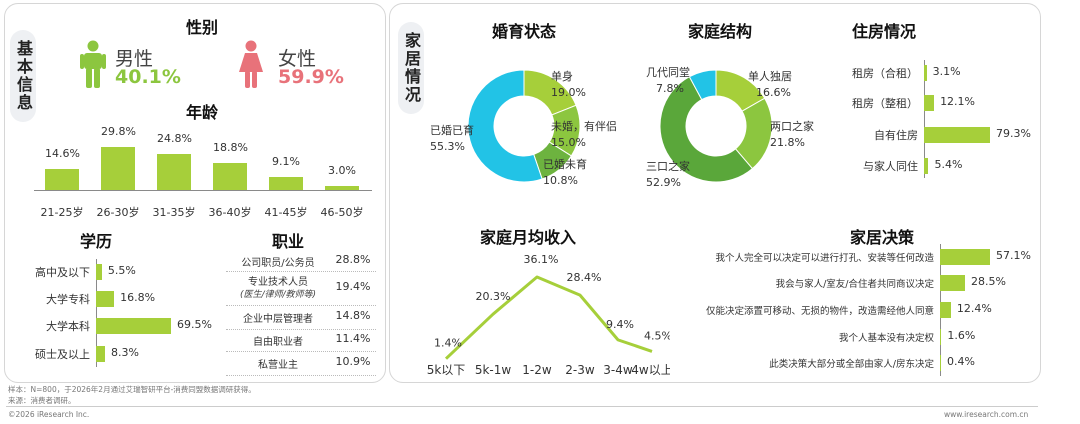 Image resolution: width=1080 pixels, height=424 pixels. What do you see at coordinates (580, 370) in the screenshot?
I see `income-category-label: 2-3w` at bounding box center [580, 370].